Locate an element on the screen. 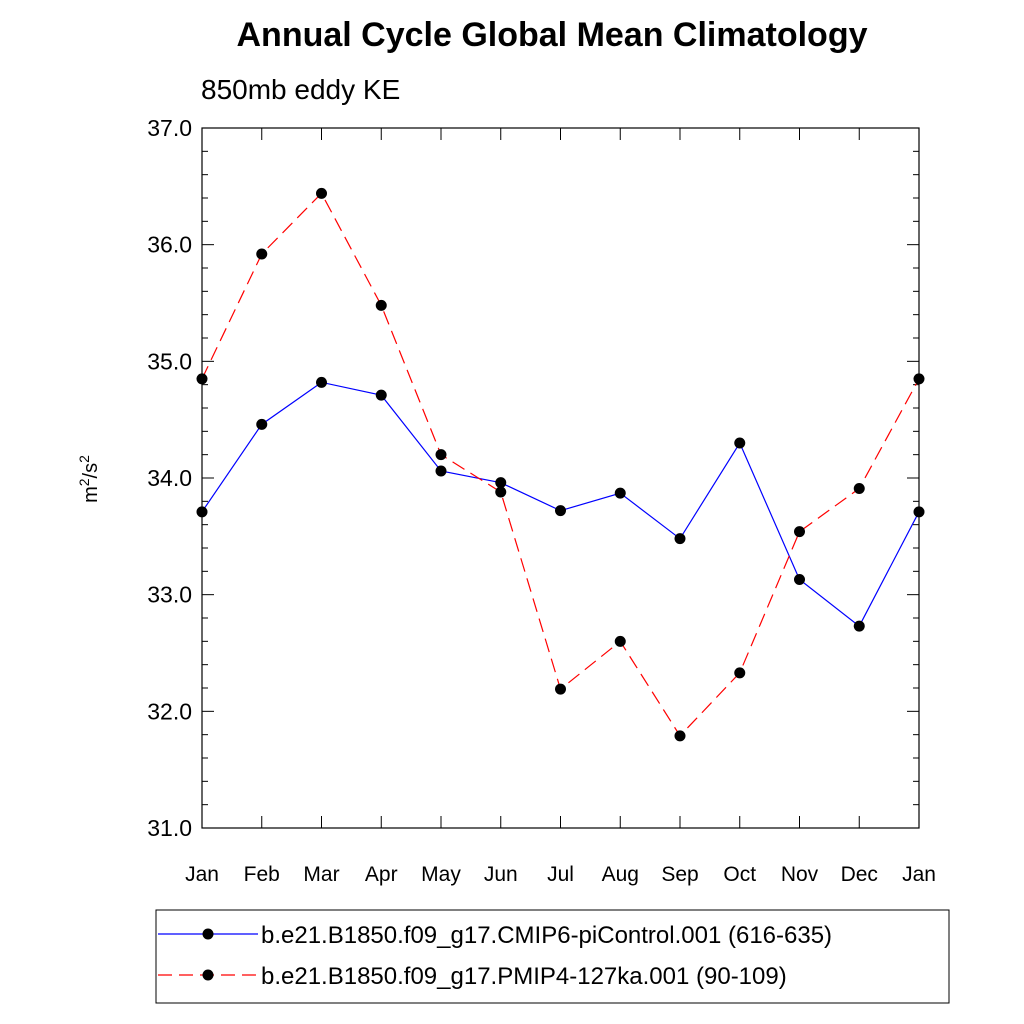 This screenshot has height=1024, width=1024. x-tick-label: Jul is located at coordinates (560, 874).